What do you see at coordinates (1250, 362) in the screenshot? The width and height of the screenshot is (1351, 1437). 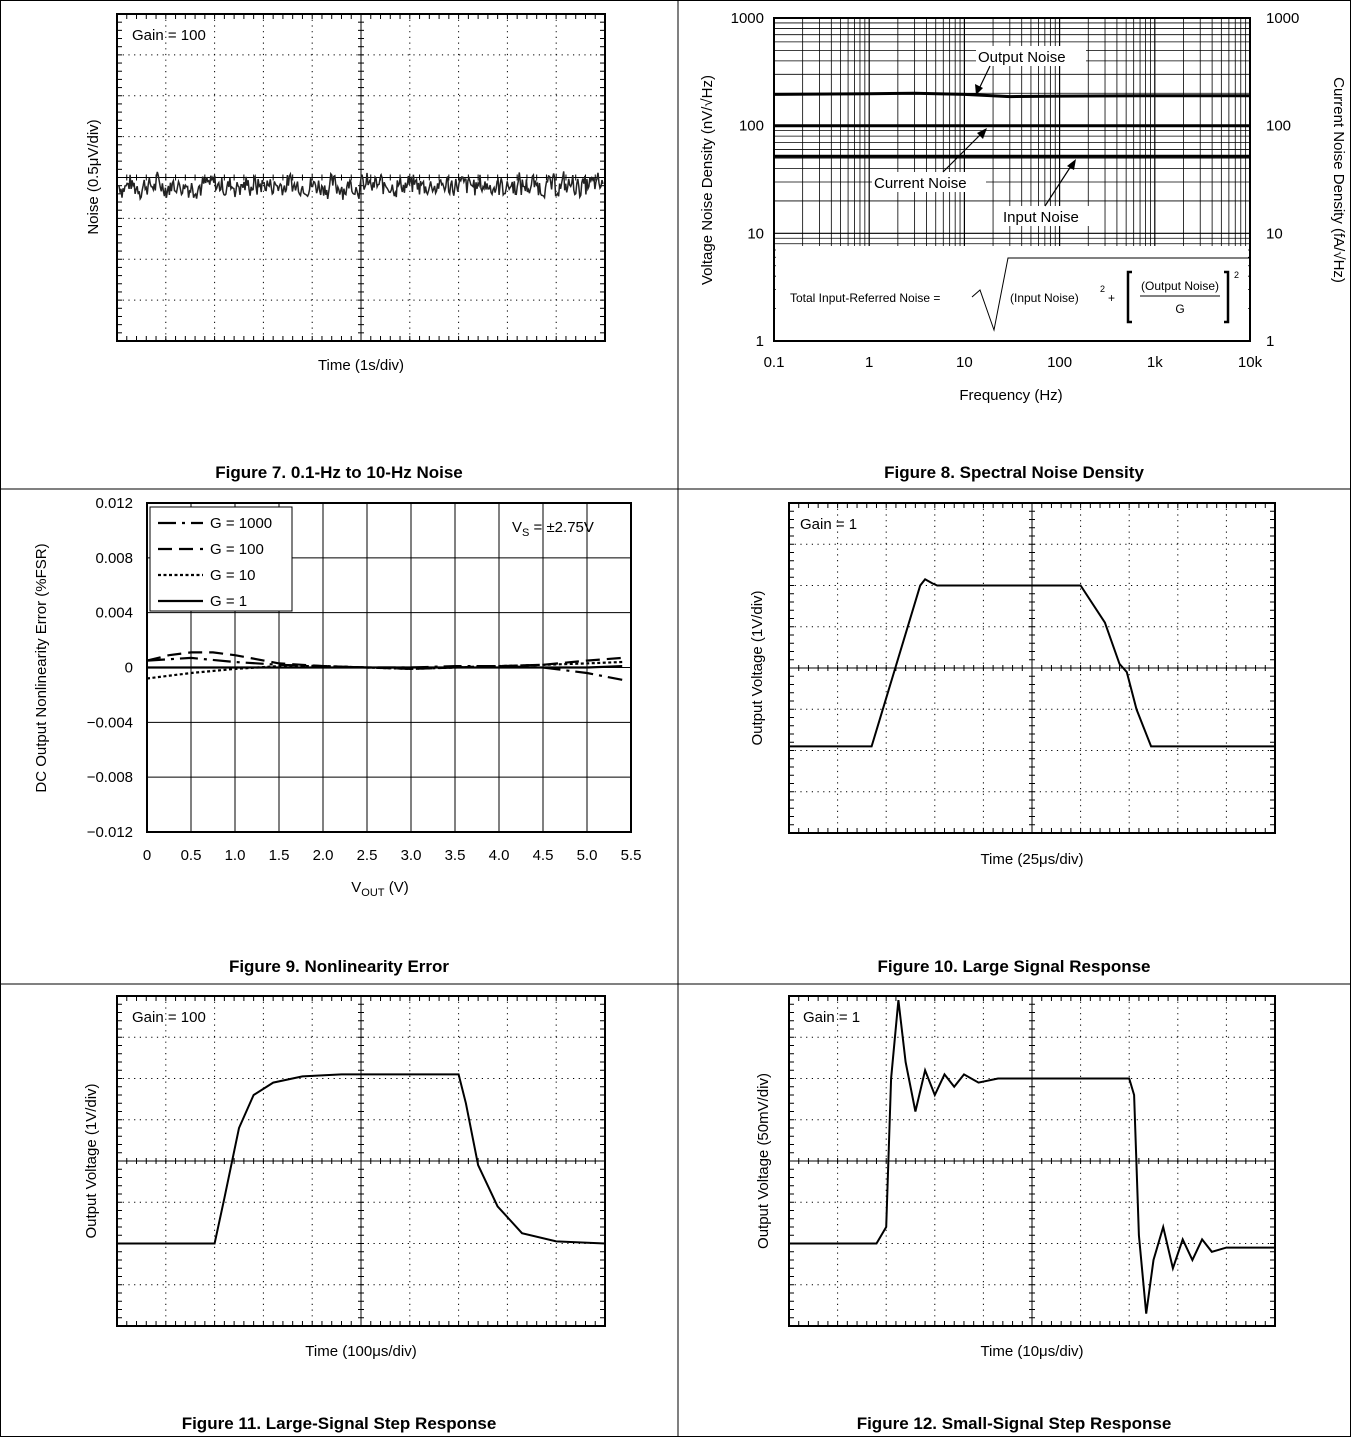 I see `fig8-xtick-label: 10k` at bounding box center [1250, 362].